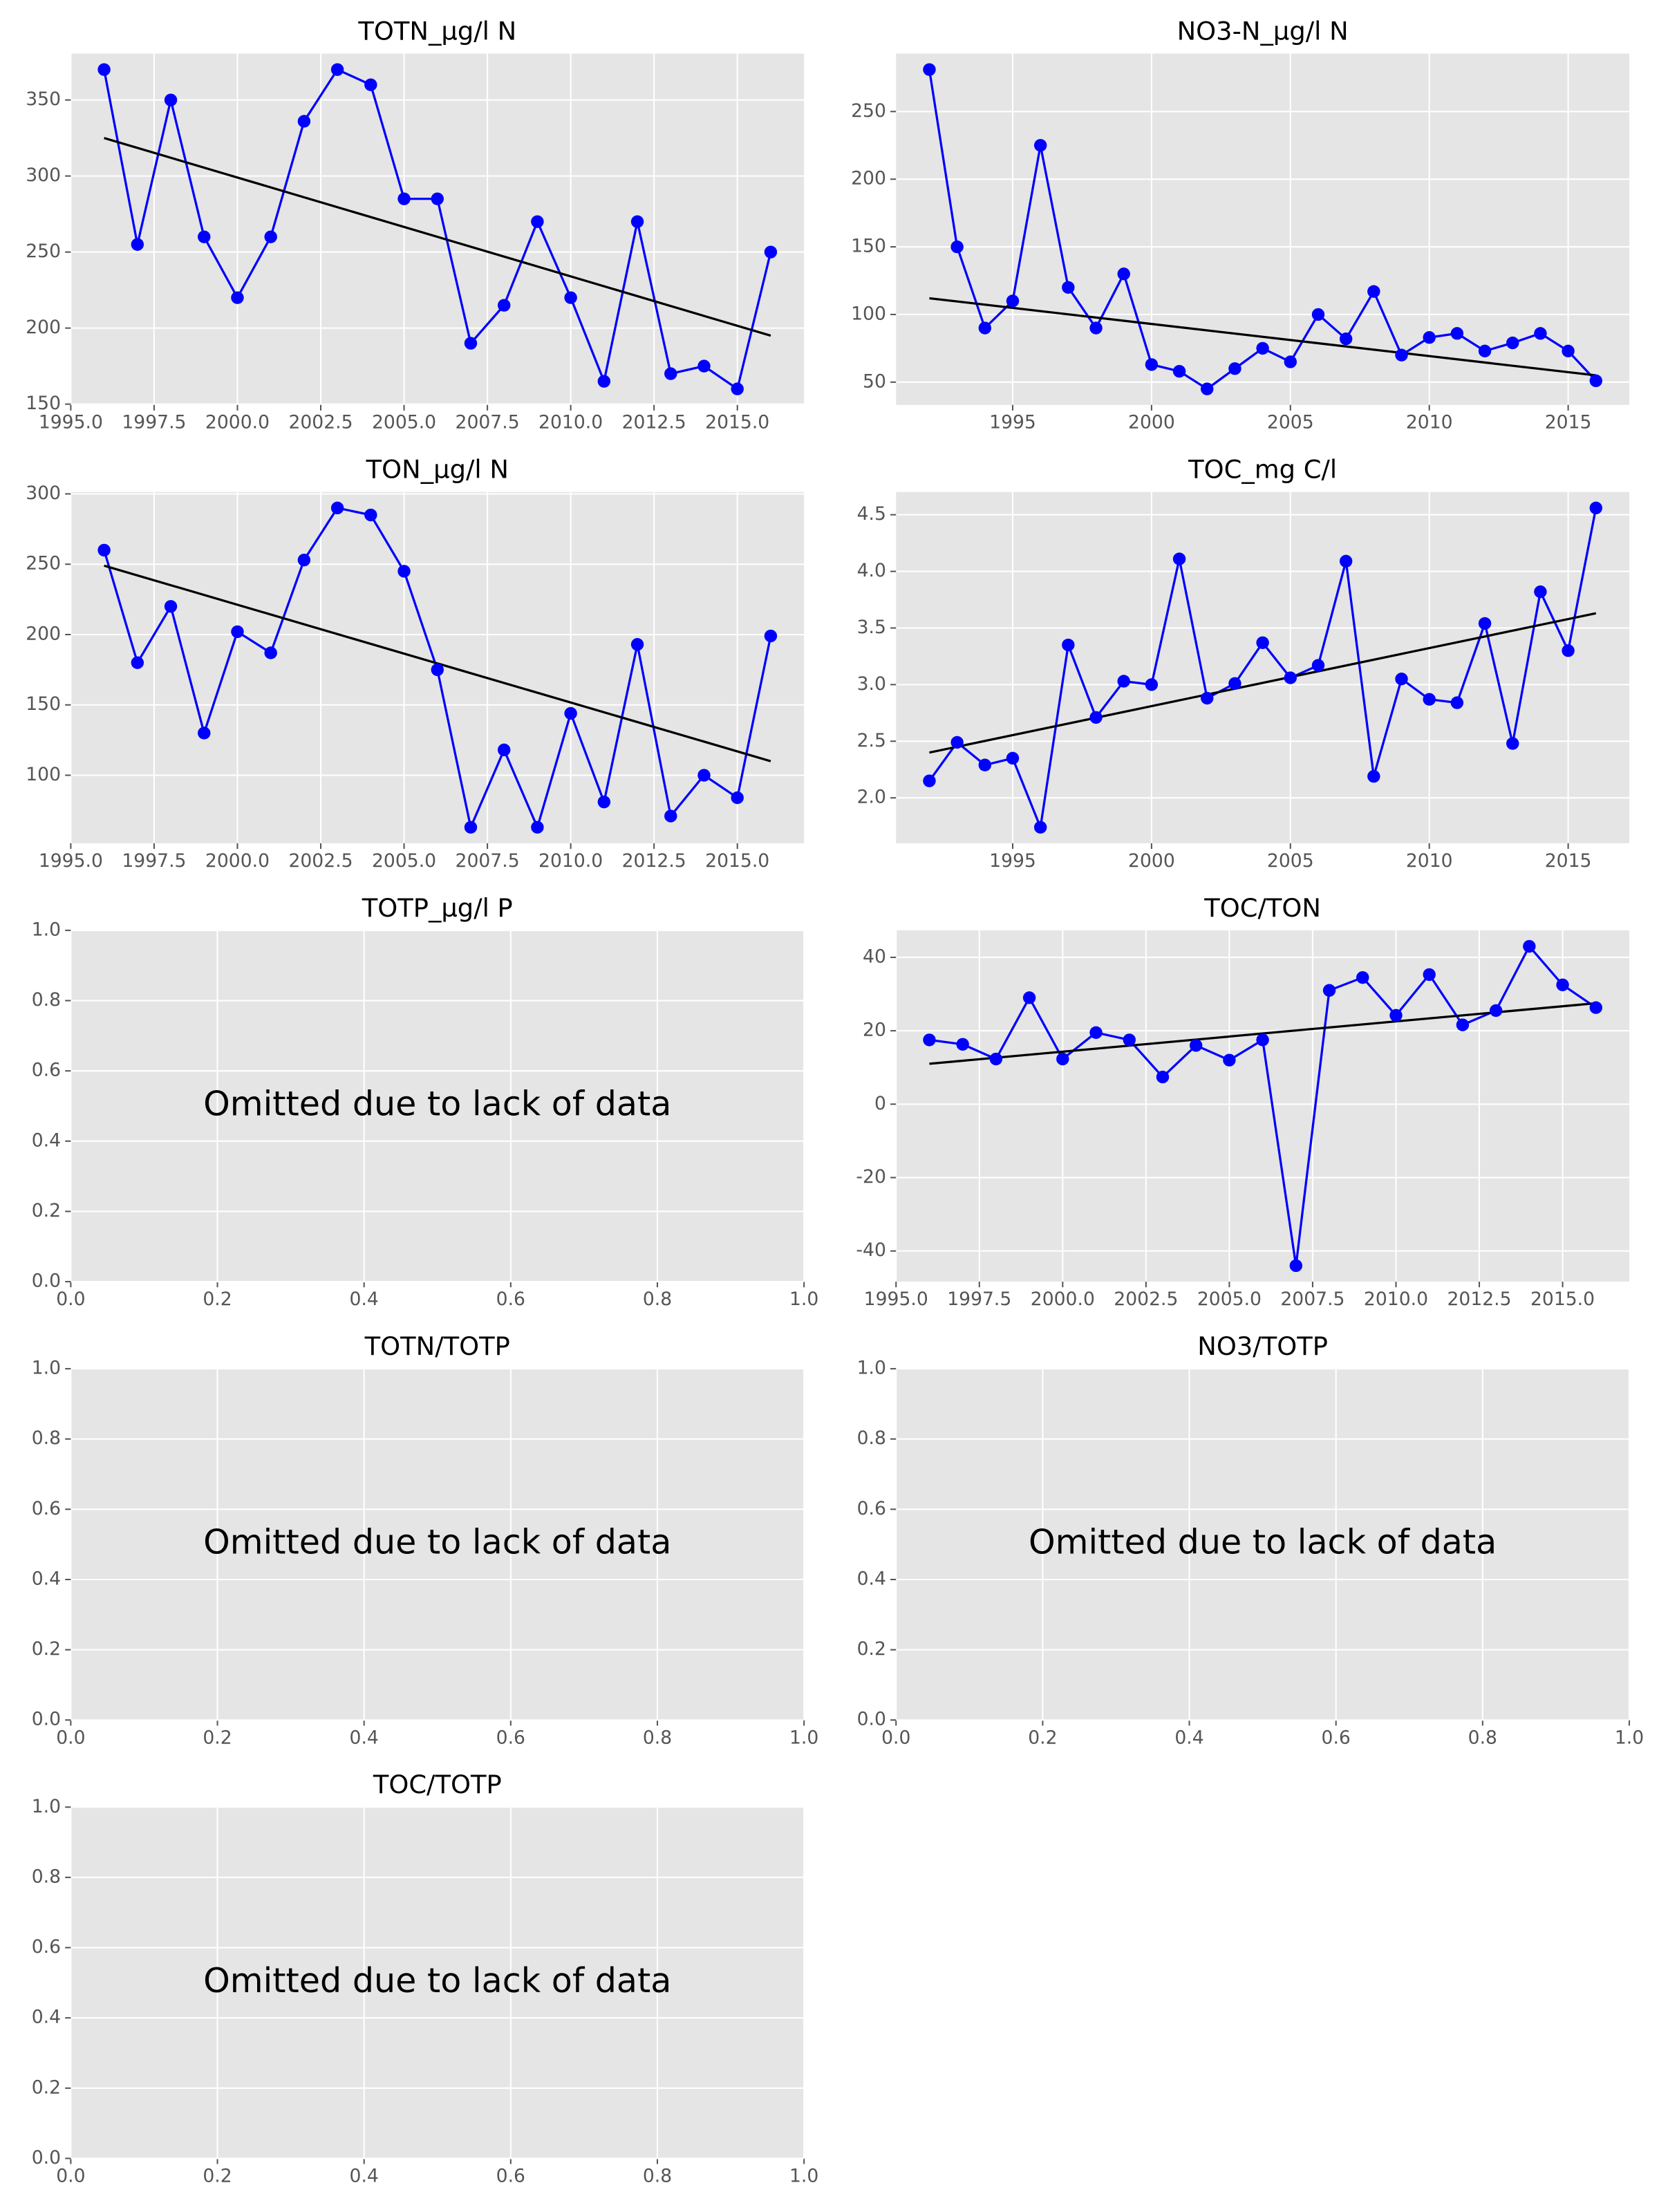 The width and height of the screenshot is (1659, 2212). I want to click on x-tick-label: 2015.0, so click(737, 861).